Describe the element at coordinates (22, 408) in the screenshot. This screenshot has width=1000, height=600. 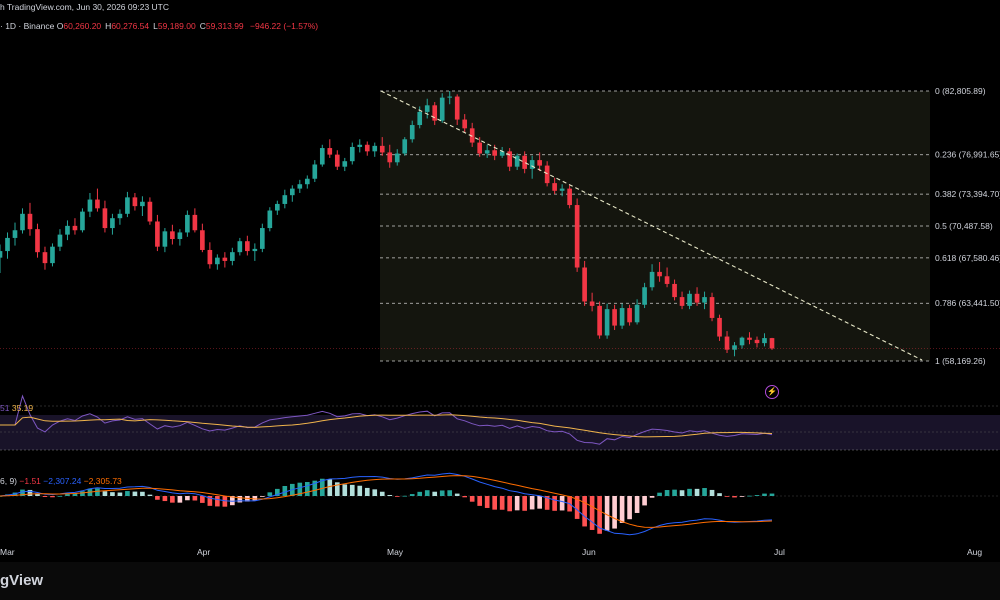
I see `rsi-value: 35.19` at that location.